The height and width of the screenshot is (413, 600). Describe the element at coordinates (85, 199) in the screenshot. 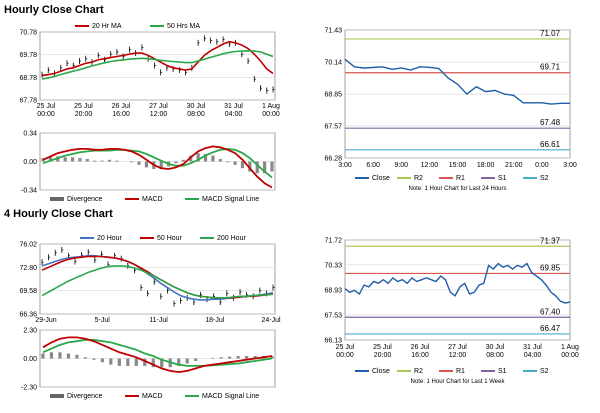

I see `hourly-macd-legend-divergence-label: Divergence` at that location.